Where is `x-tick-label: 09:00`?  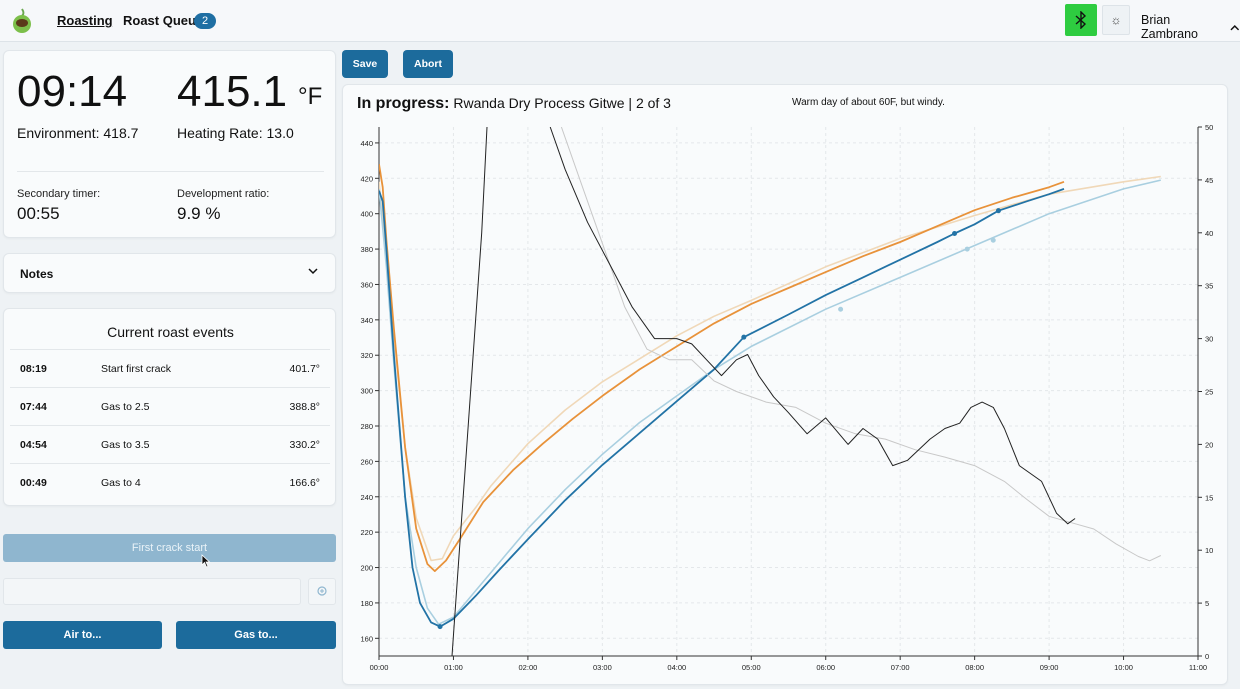
x-tick-label: 09:00 is located at coordinates (1049, 667).